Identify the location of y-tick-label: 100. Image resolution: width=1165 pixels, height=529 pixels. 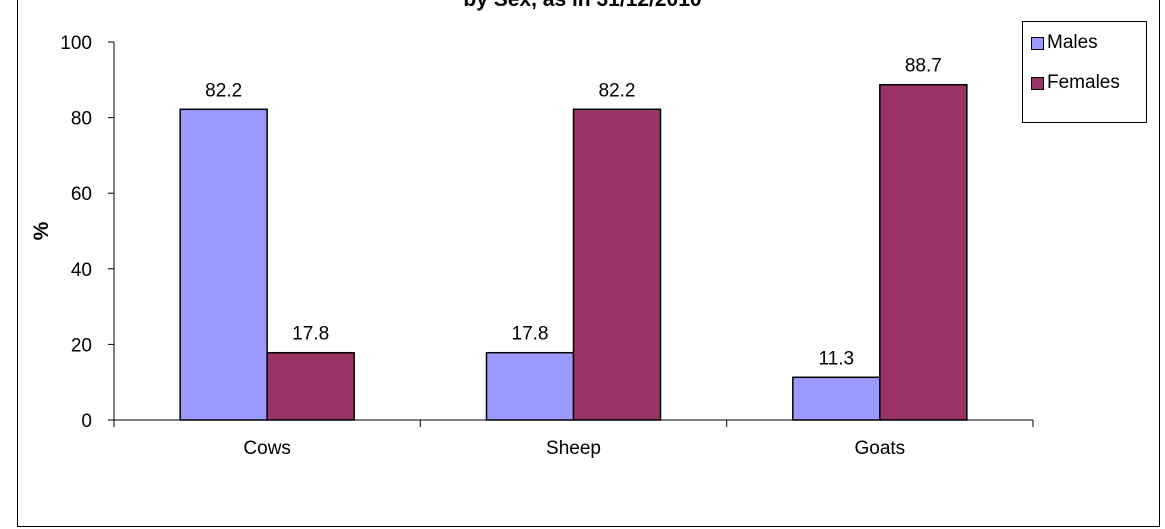
(76, 43).